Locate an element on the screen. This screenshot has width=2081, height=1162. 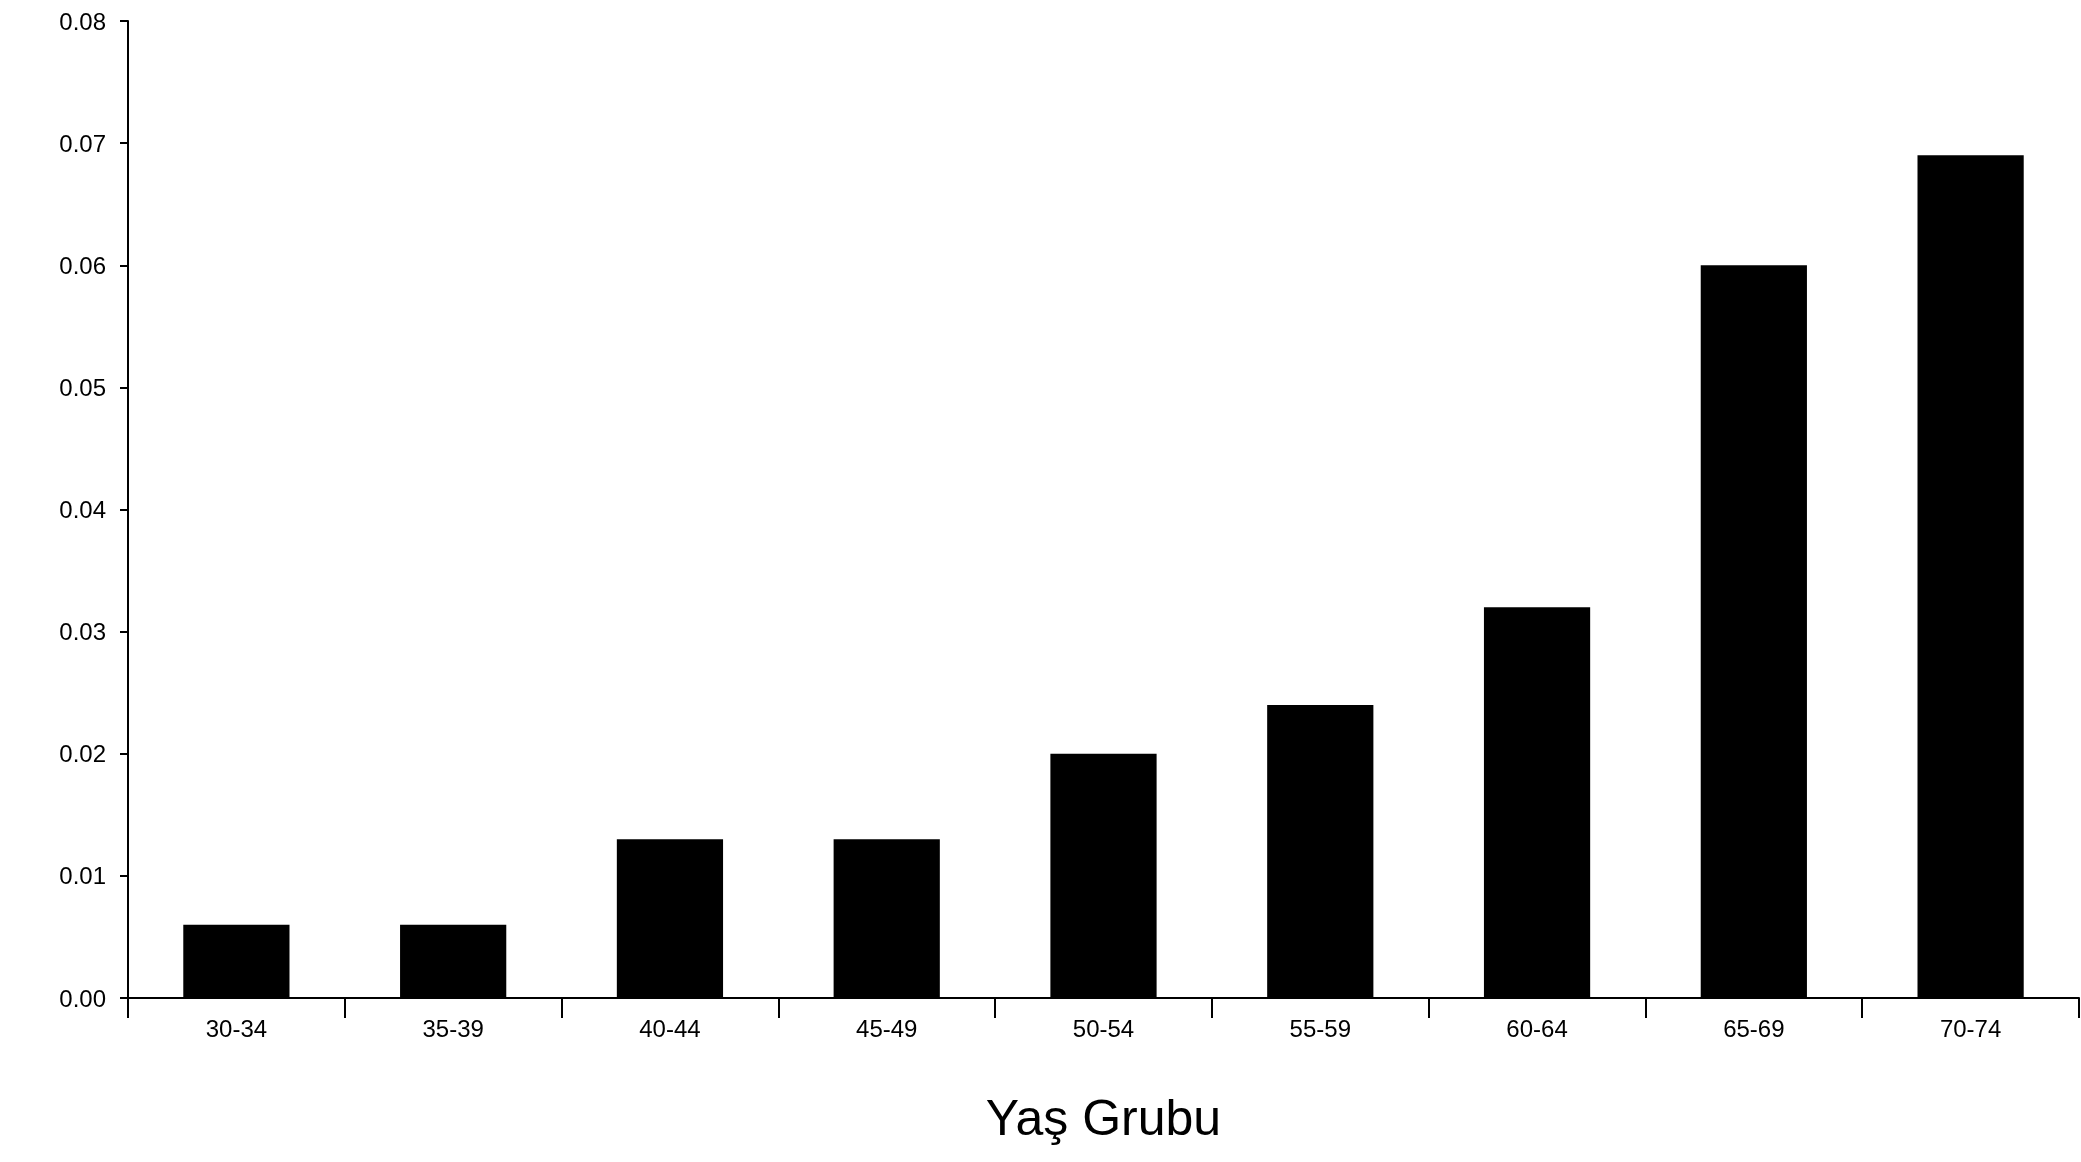
x-tick-label: 55-59 is located at coordinates (1320, 1028).